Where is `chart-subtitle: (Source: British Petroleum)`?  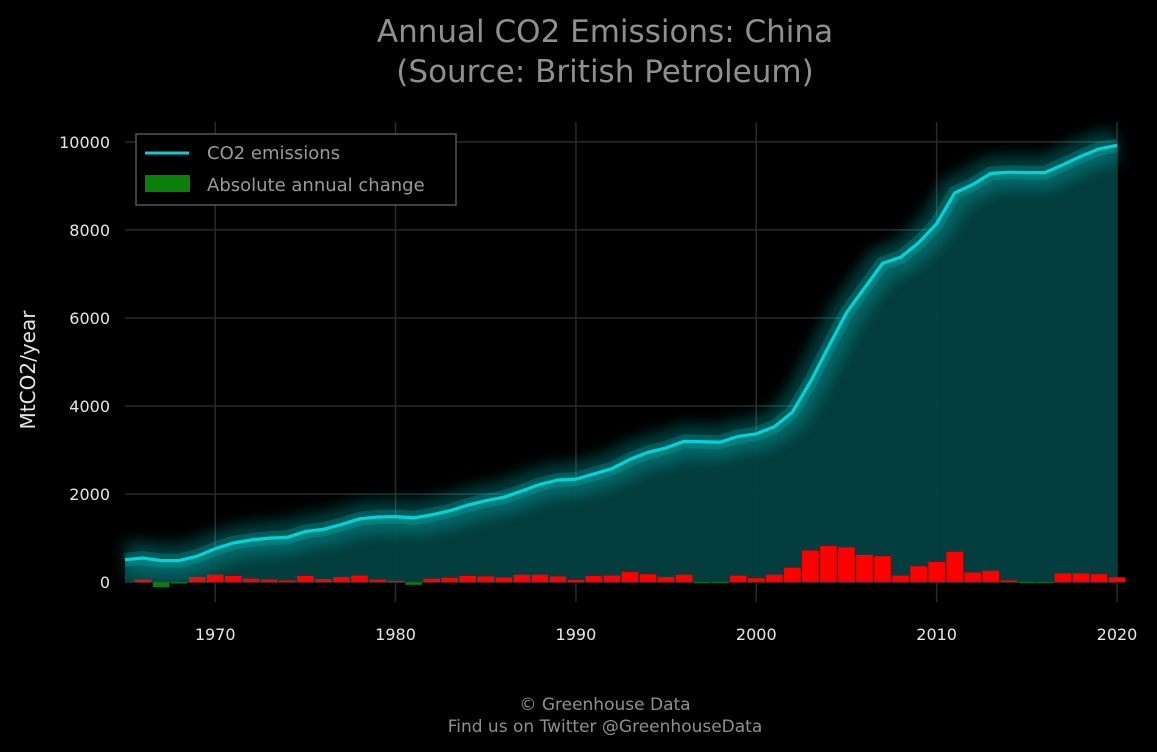 chart-subtitle: (Source: British Petroleum) is located at coordinates (604, 72).